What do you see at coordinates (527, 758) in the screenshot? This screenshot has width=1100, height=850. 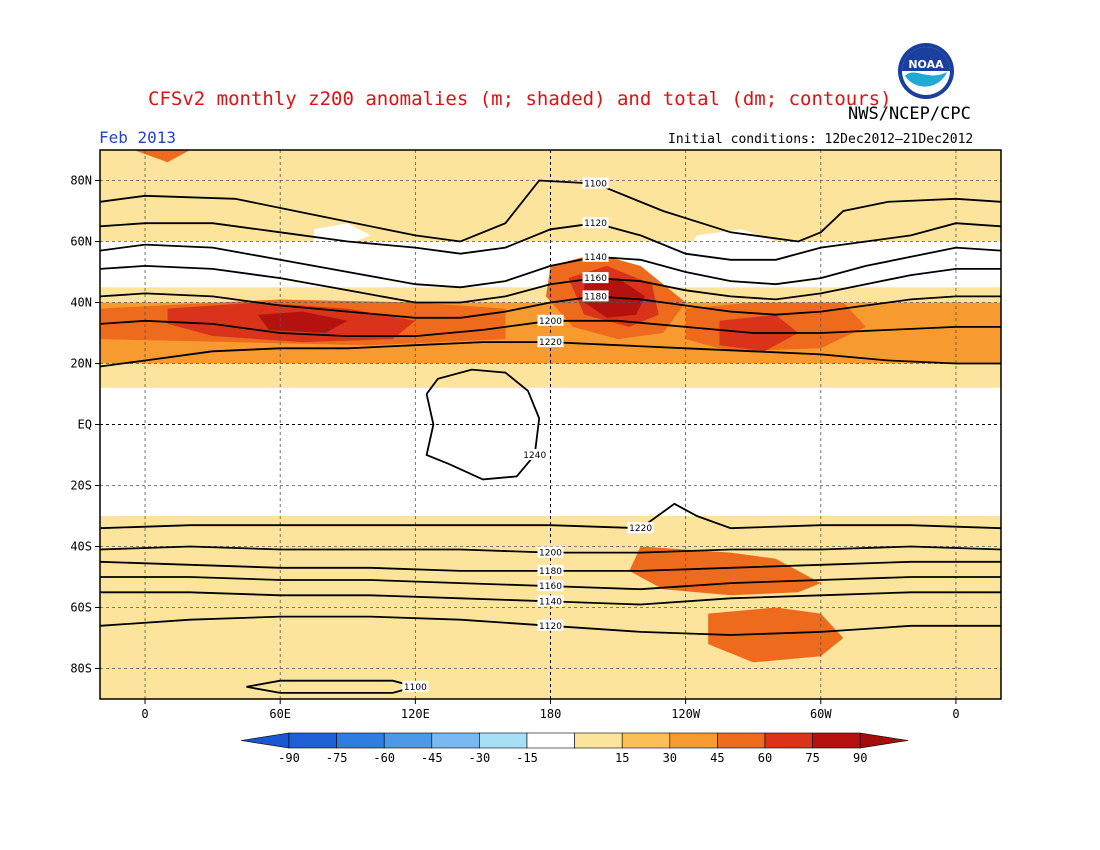 I see `colorbar-tick-label: -15` at bounding box center [527, 758].